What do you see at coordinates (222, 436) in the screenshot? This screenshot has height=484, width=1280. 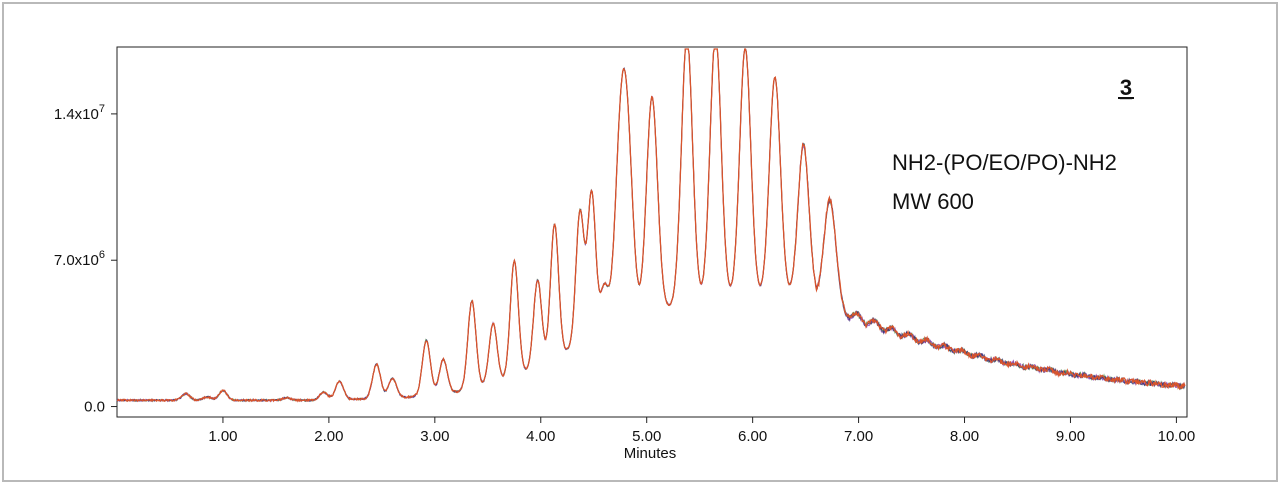 I see `x-tick-label: 1.00` at bounding box center [222, 436].